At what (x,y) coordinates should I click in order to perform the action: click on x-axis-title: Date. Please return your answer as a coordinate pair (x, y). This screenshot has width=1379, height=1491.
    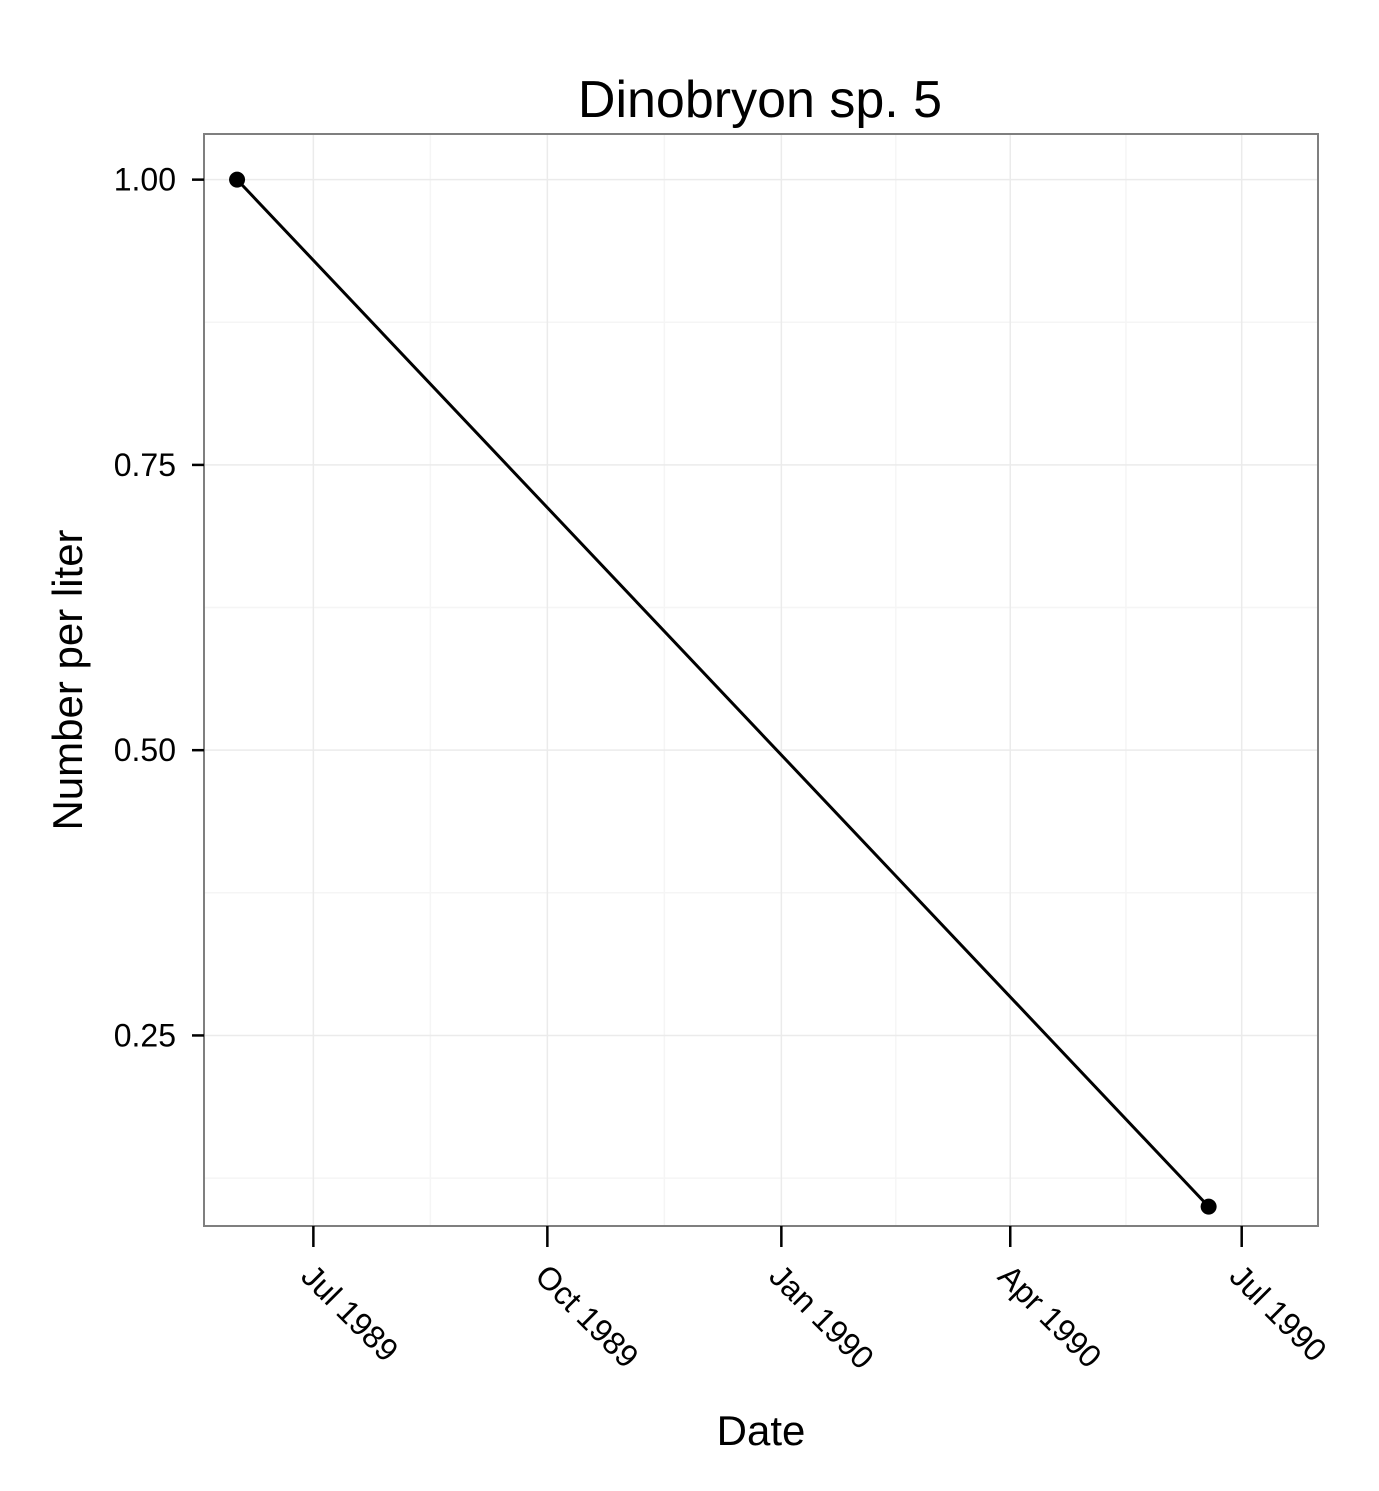
    Looking at the image, I should click on (761, 1430).